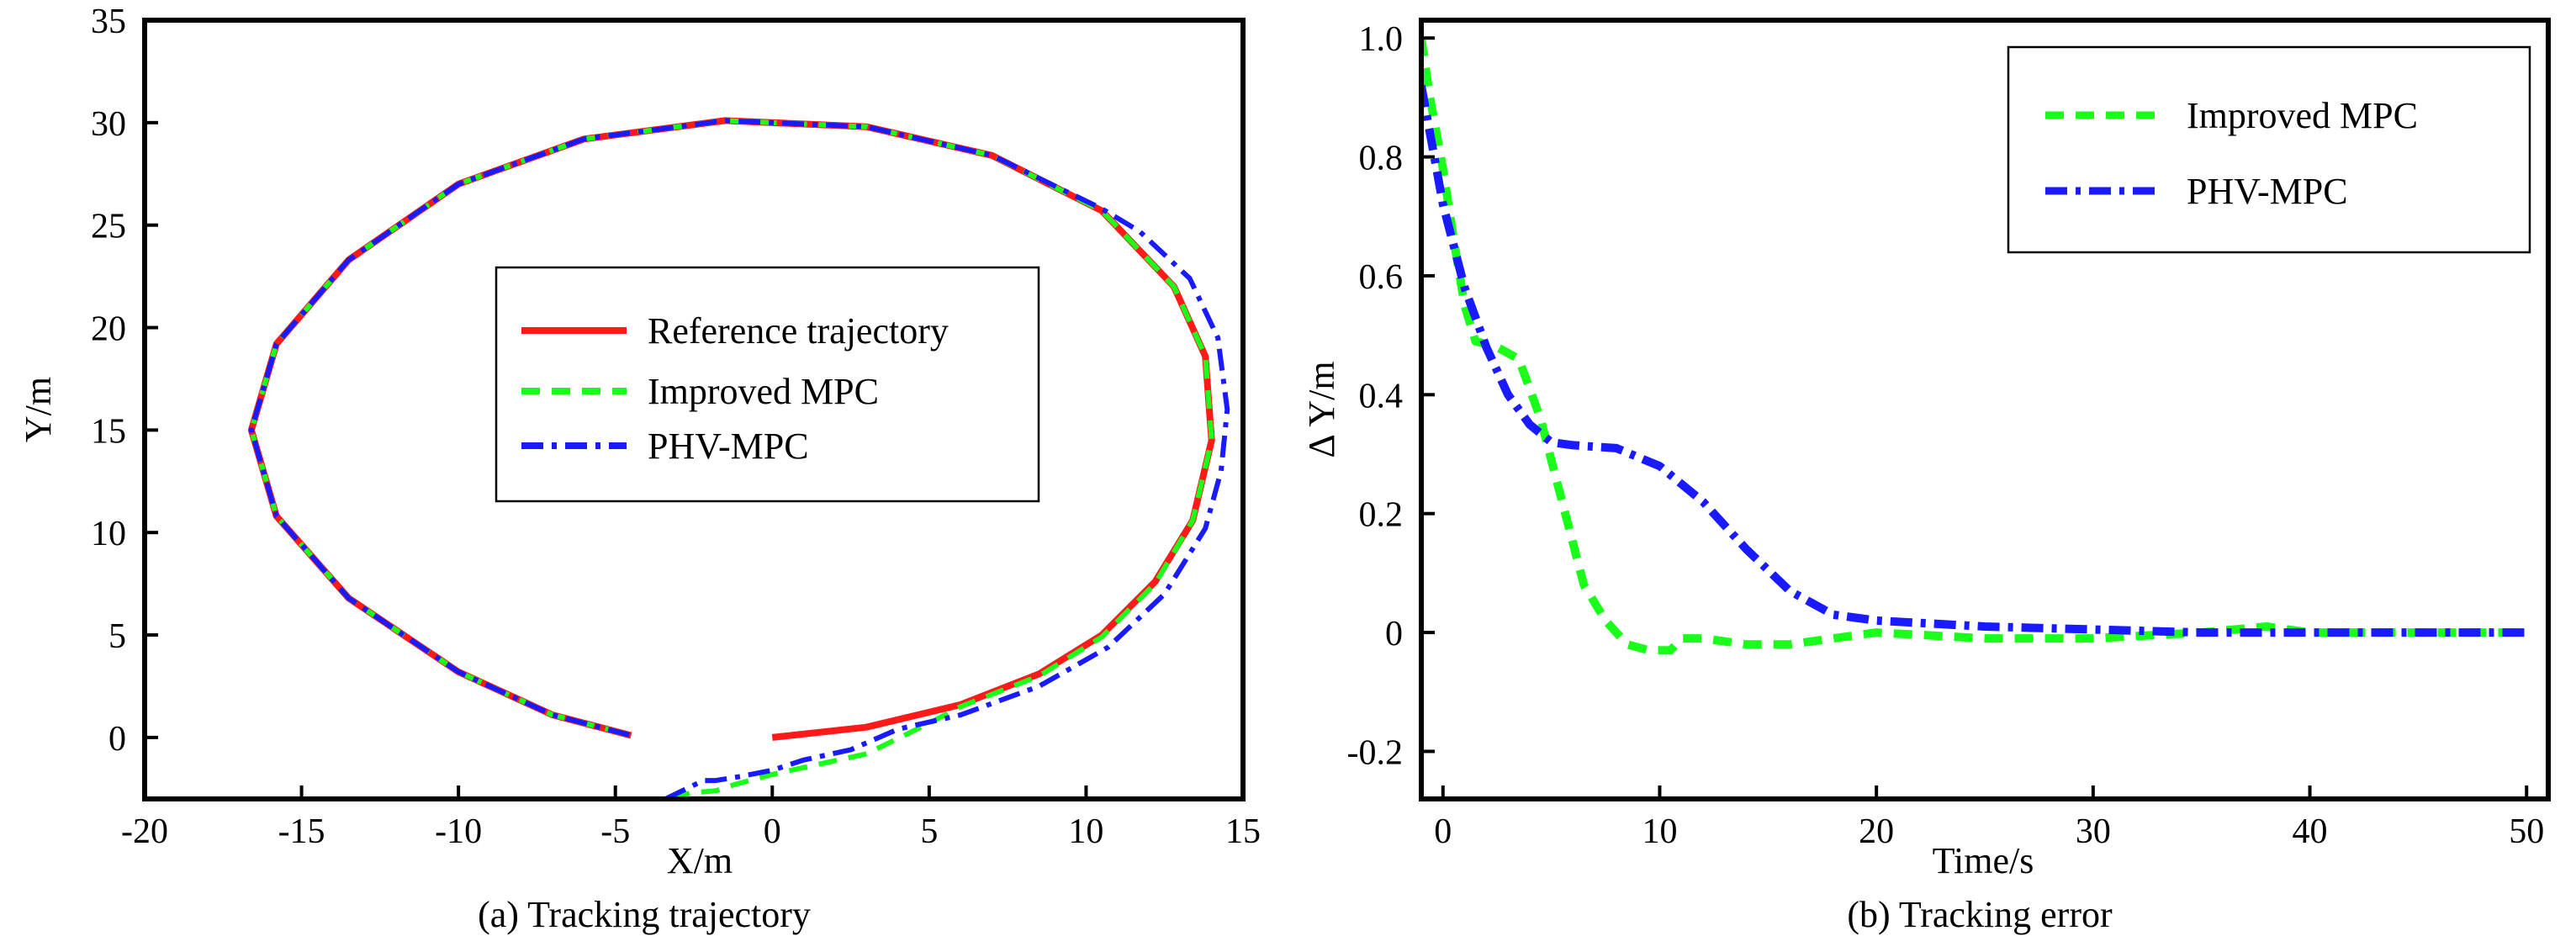  I want to click on chart-a-y-tick-label: 15, so click(108, 431).